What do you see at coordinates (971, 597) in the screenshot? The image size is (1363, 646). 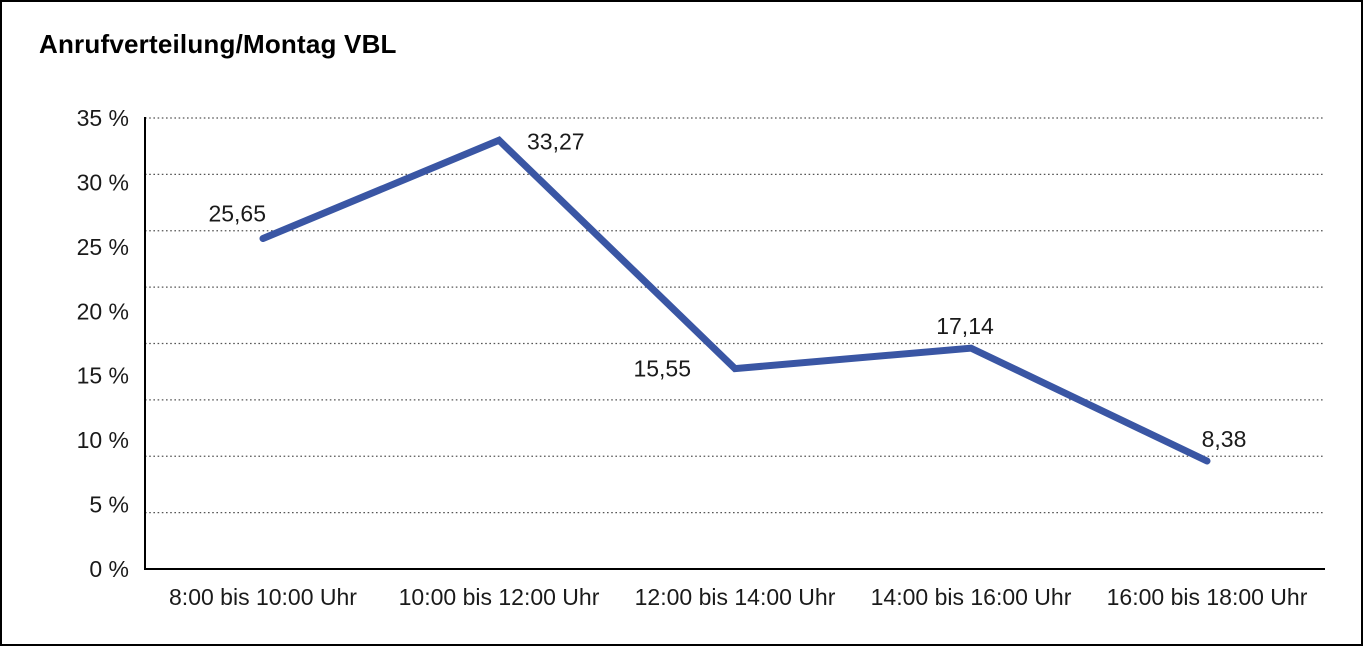 I see `x-category-label: 14:00 bis 16:00 Uhr` at bounding box center [971, 597].